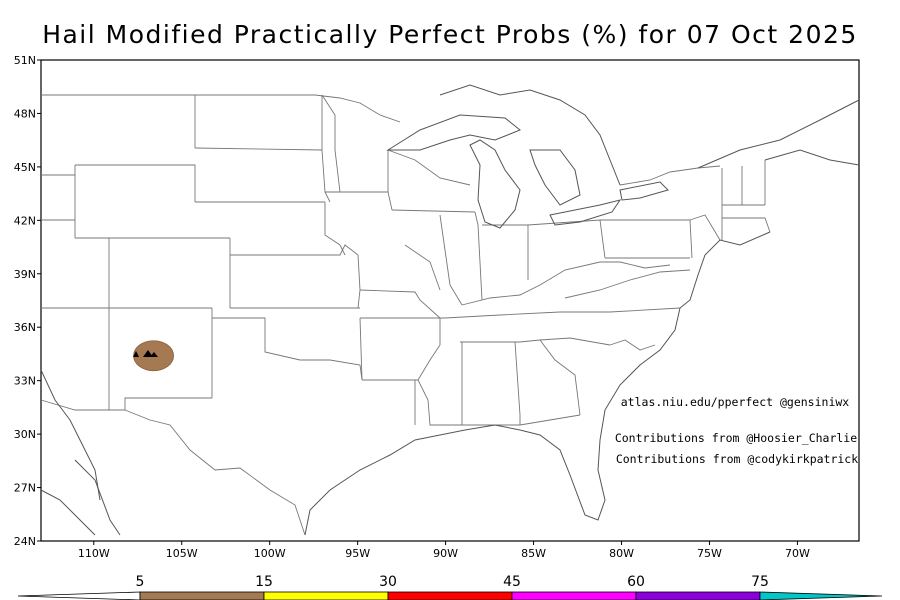 The width and height of the screenshot is (900, 600). I want to click on lon-tick-label: 105W, so click(182, 553).